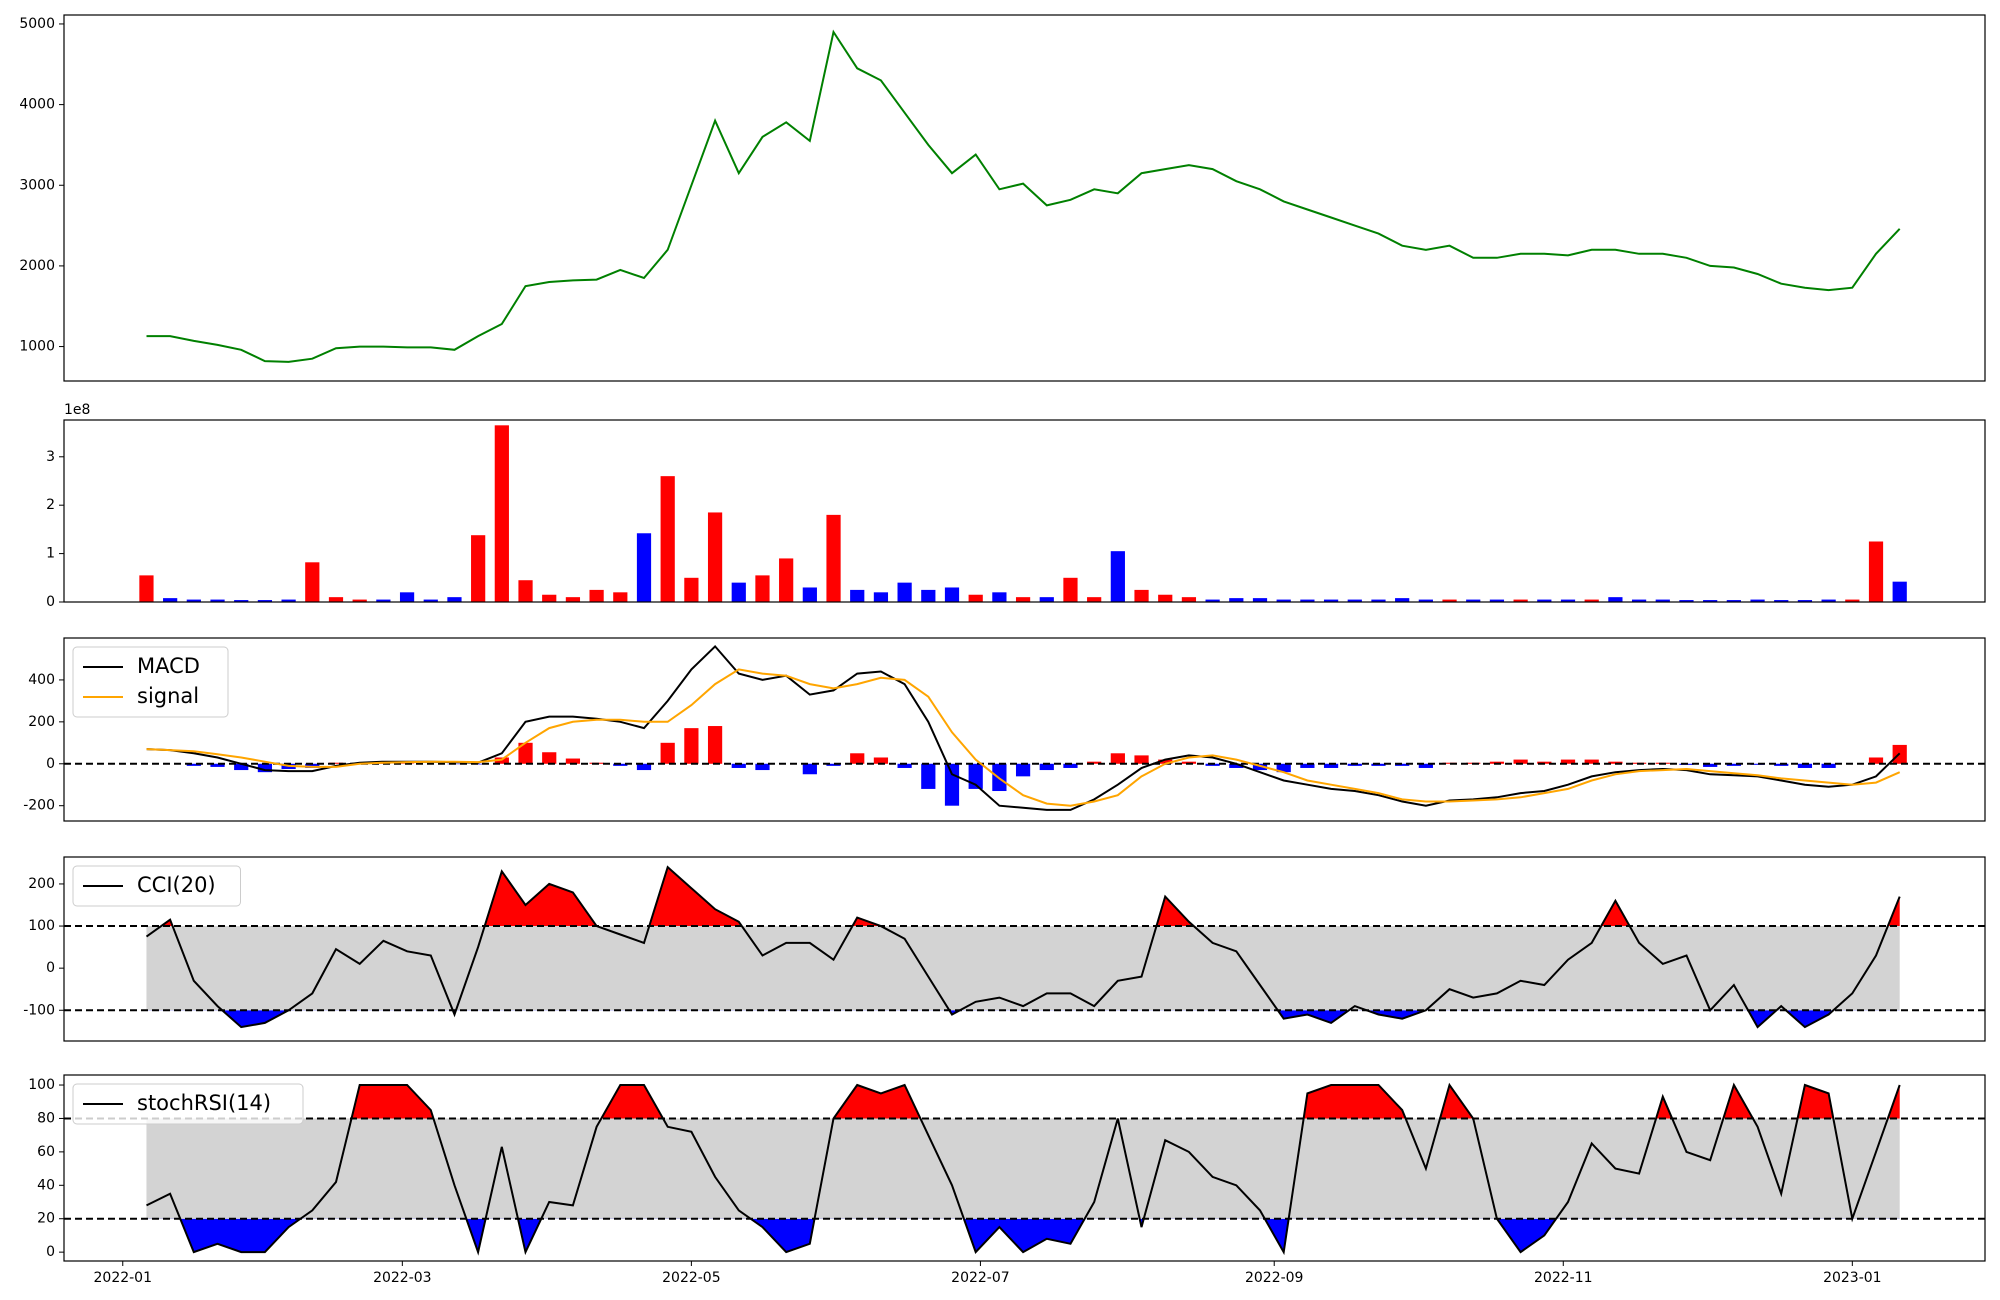 The image size is (2000, 1300). I want to click on x-tick-label: 2022-09, so click(1274, 1278).